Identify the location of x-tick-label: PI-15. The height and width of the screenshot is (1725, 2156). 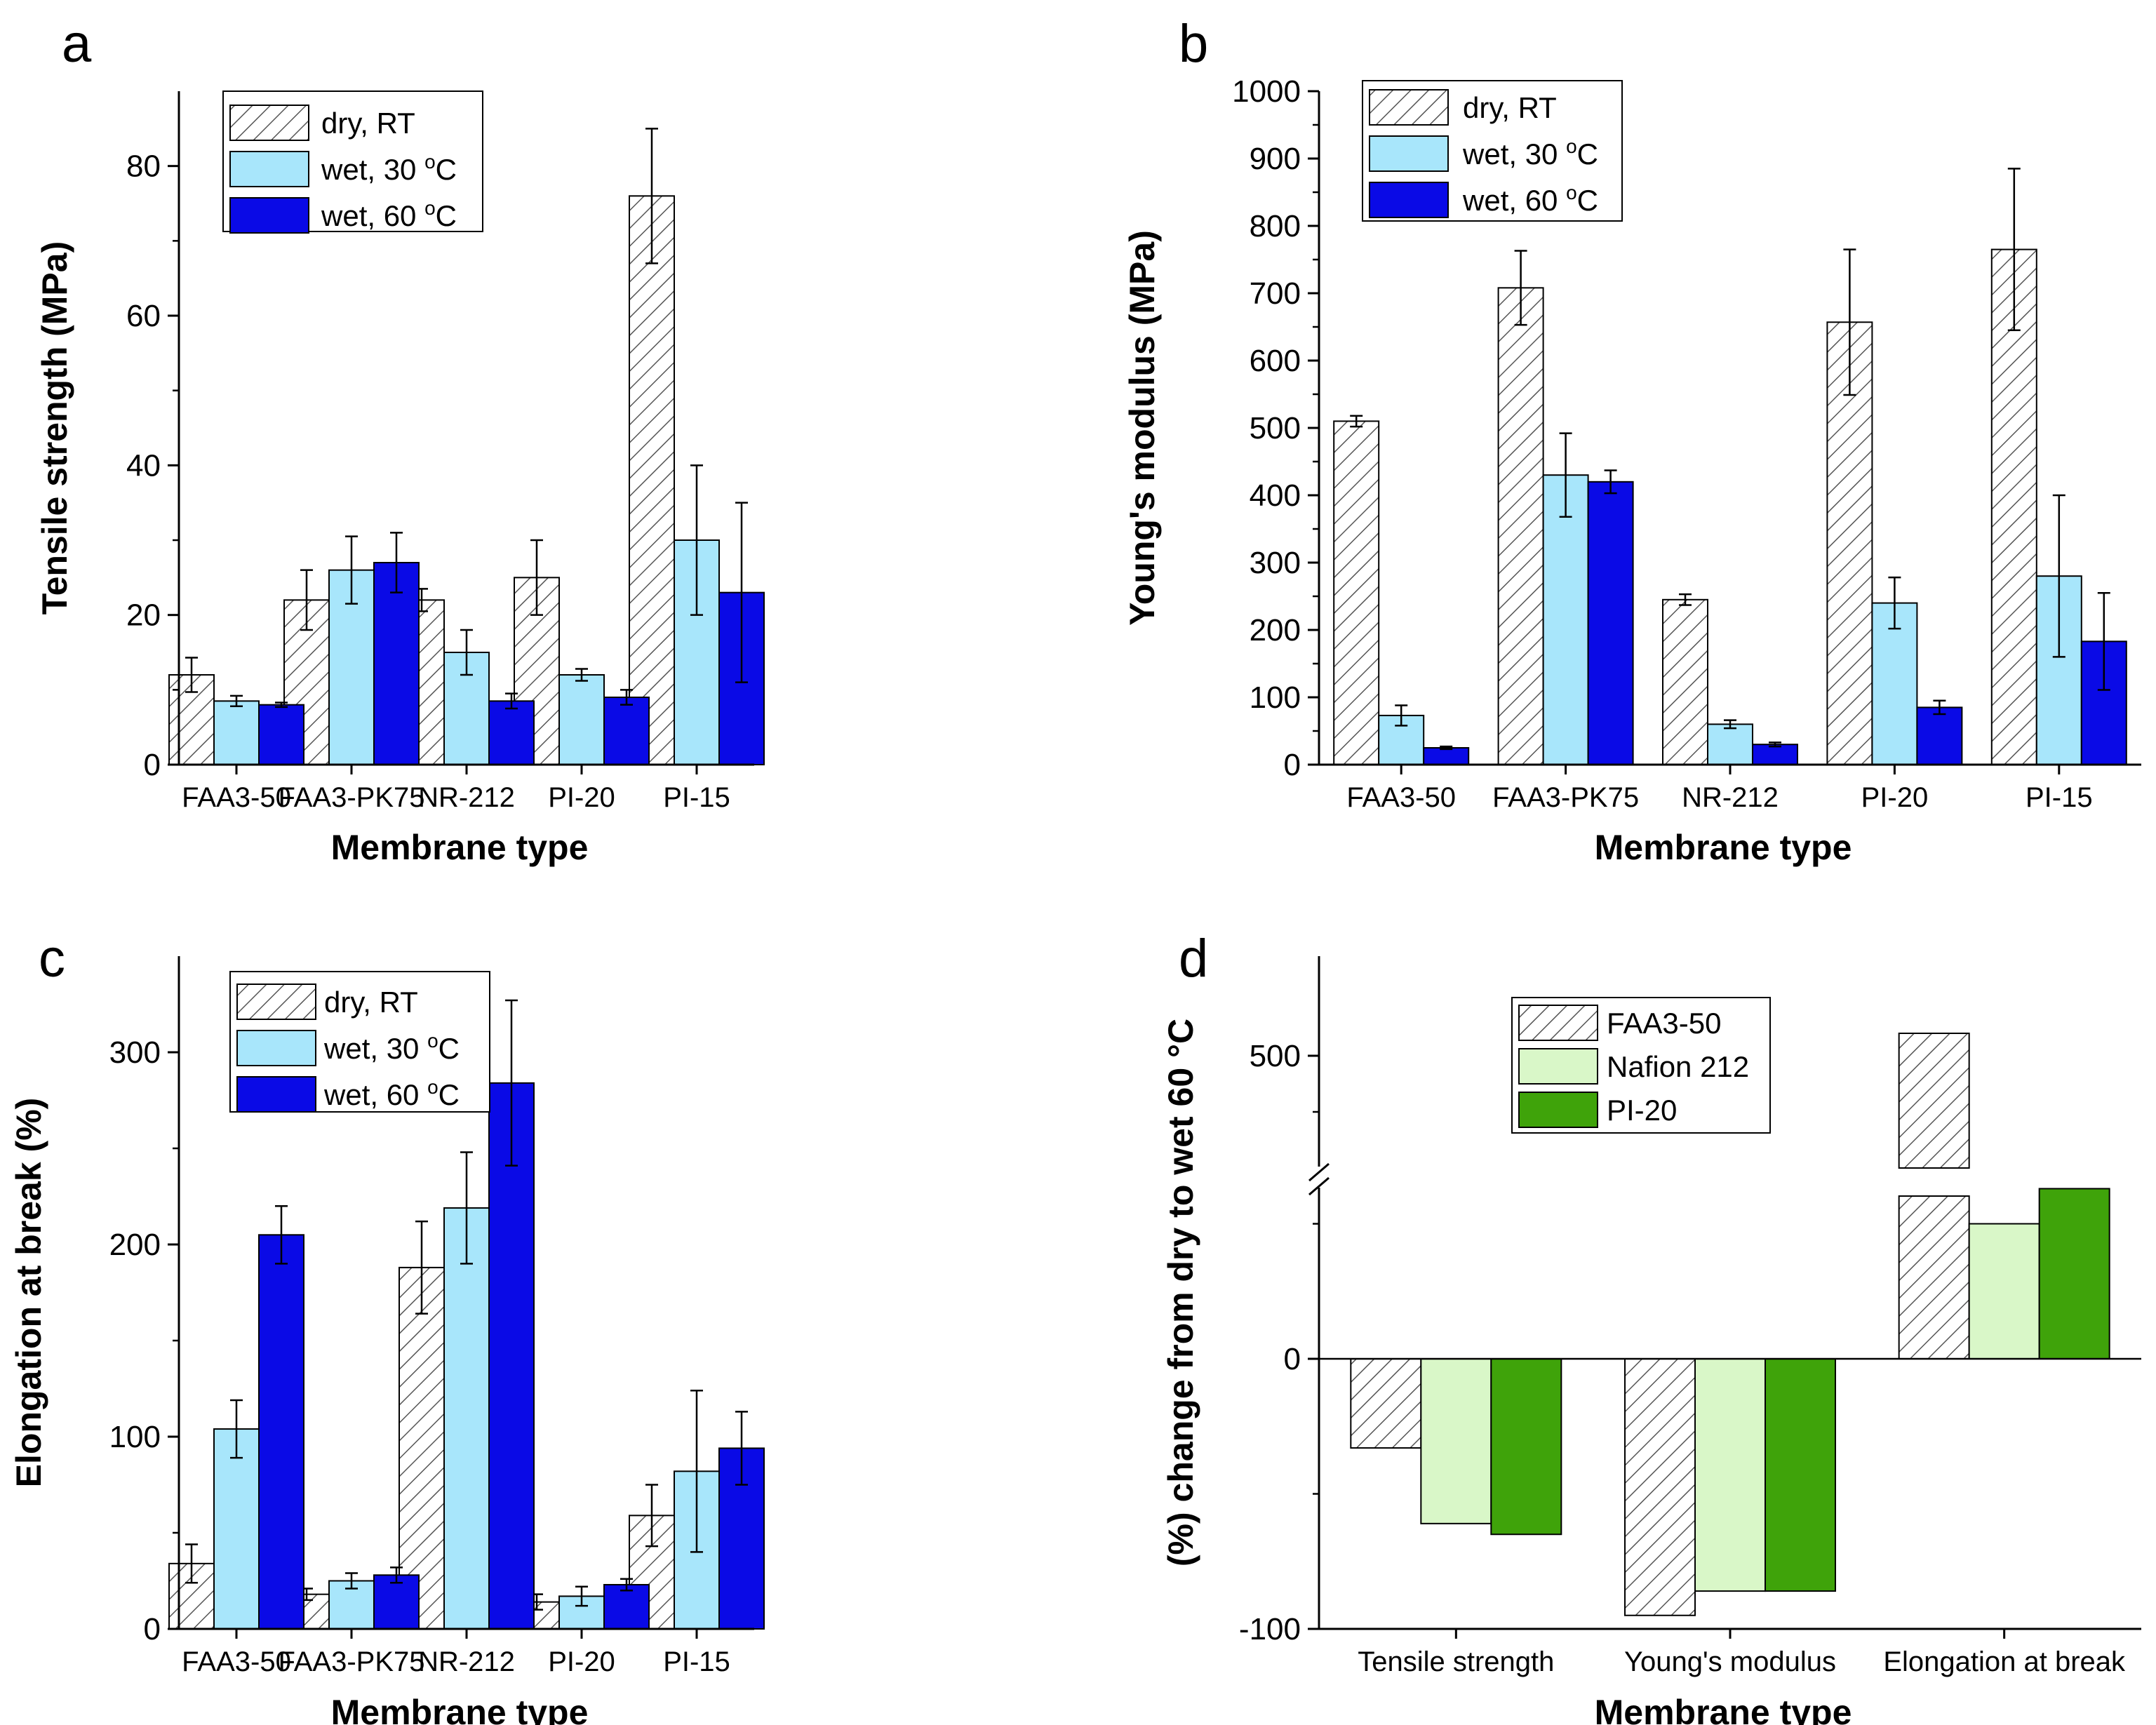
(696, 798).